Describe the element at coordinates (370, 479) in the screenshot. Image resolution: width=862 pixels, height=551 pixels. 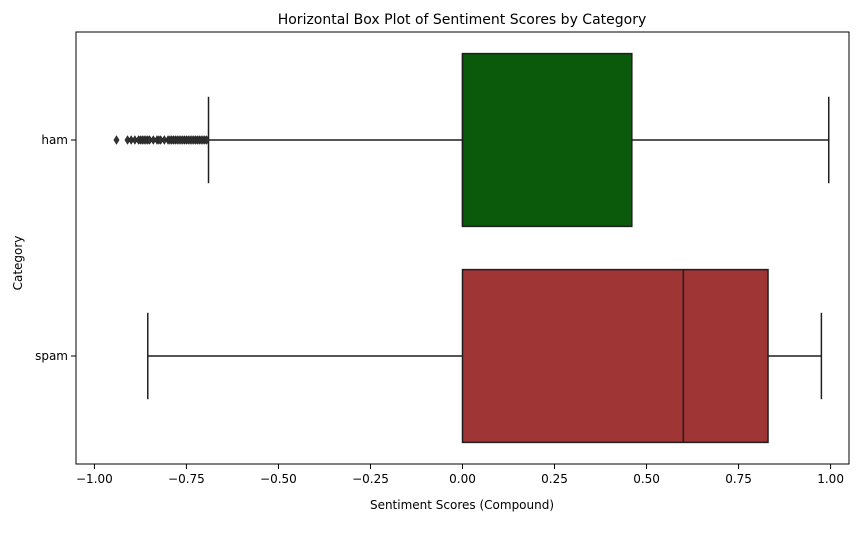
I see `x-tick-label: −0.25` at that location.